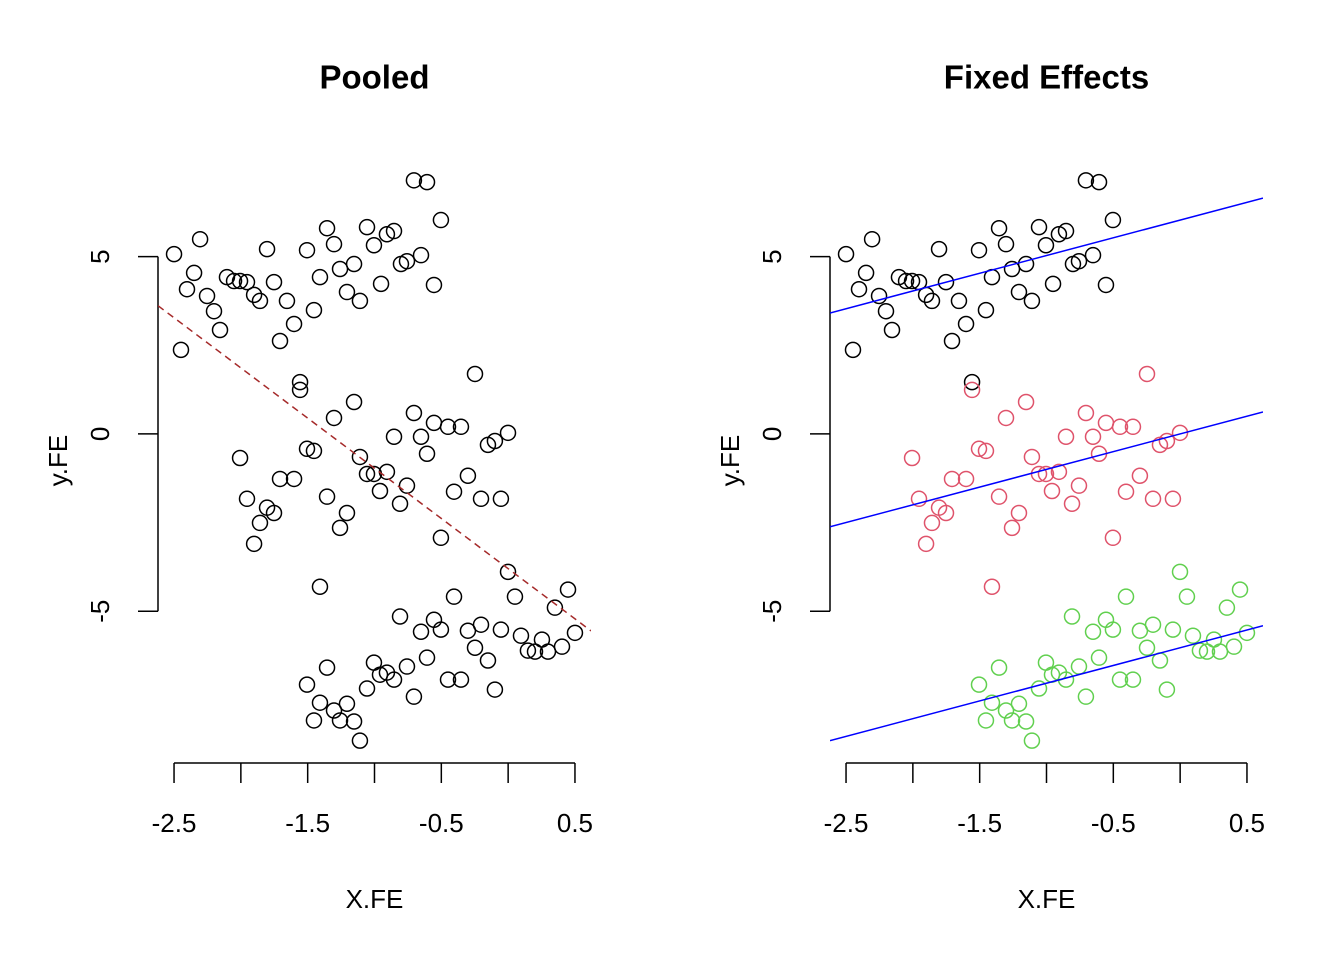 This screenshot has height=960, width=1344. What do you see at coordinates (730, 461) in the screenshot?
I see `y-axis-label: y.FE` at bounding box center [730, 461].